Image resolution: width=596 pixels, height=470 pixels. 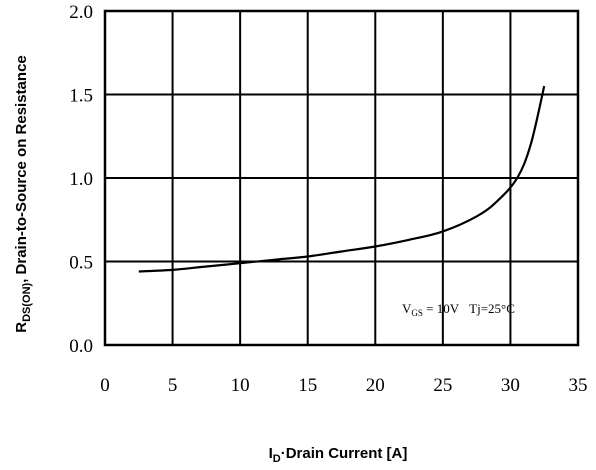 I want to click on x-axis-title-main: I, so click(x=271, y=453).